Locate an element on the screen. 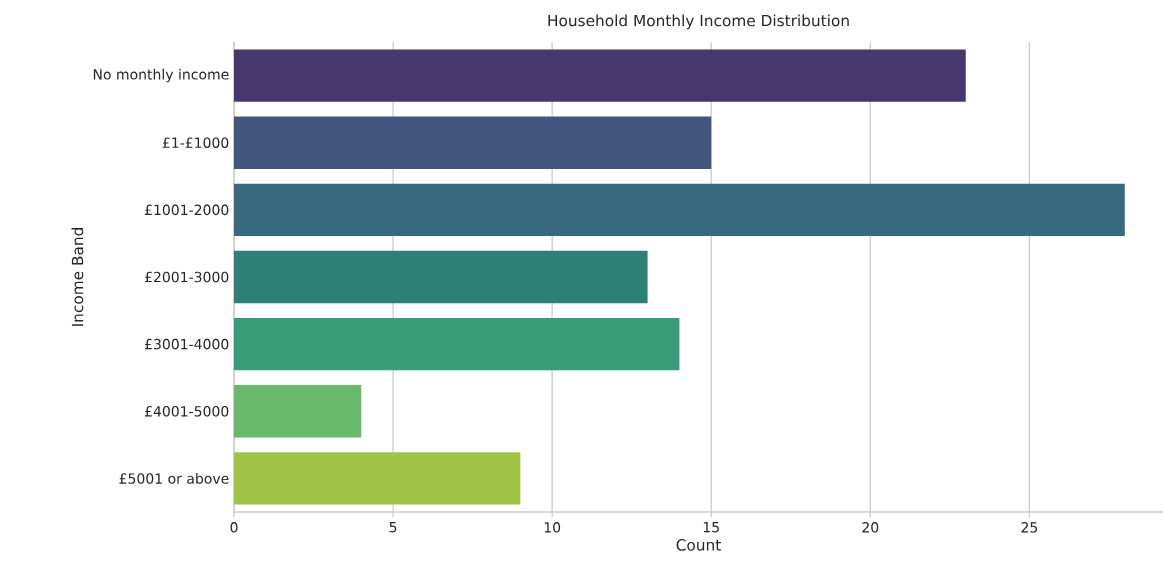 This screenshot has width=1165, height=568. chart-title: Household Monthly Income Distribution is located at coordinates (698, 22).